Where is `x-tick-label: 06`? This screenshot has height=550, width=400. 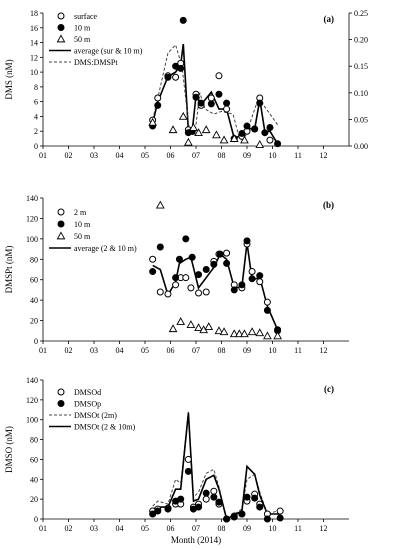 x-tick-label: 06 is located at coordinates (171, 350).